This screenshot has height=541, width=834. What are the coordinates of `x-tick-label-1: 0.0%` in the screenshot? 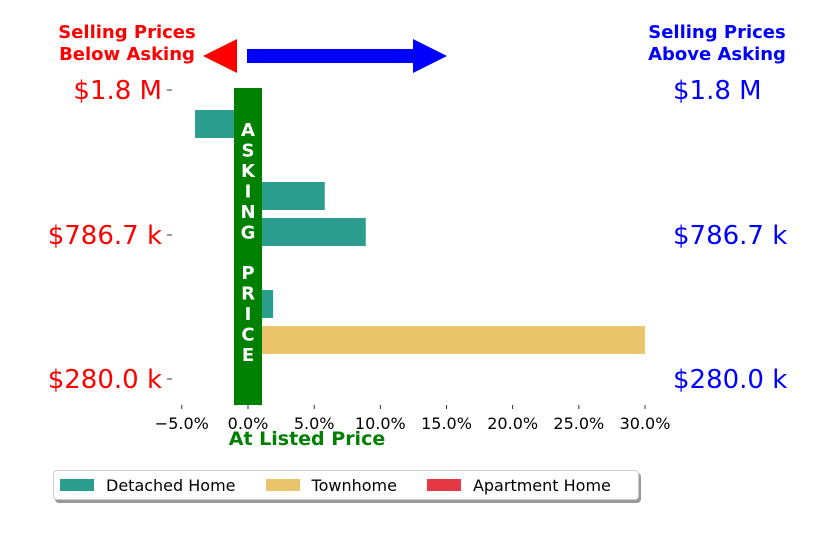 It's located at (248, 423).